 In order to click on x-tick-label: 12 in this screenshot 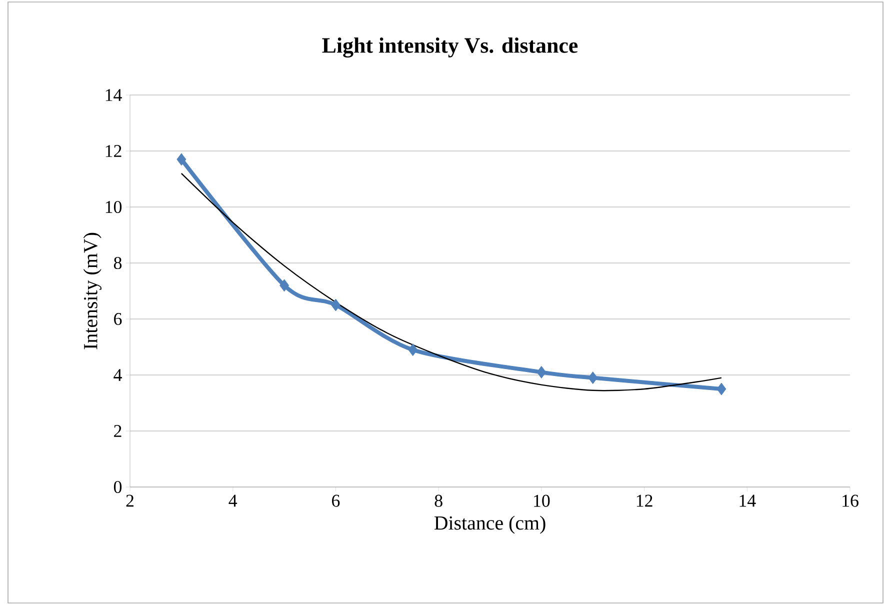, I will do `click(644, 500)`.